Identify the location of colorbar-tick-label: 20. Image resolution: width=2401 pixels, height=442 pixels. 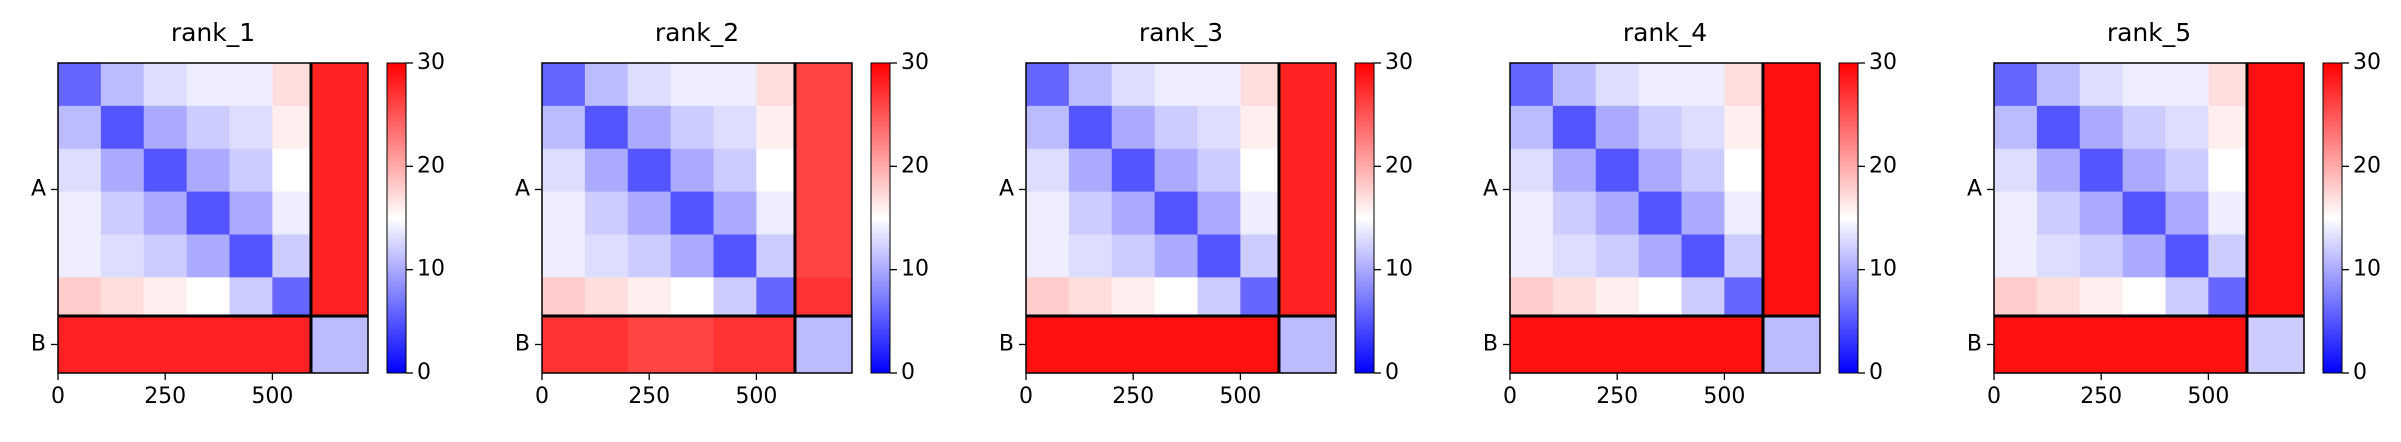
(2367, 165).